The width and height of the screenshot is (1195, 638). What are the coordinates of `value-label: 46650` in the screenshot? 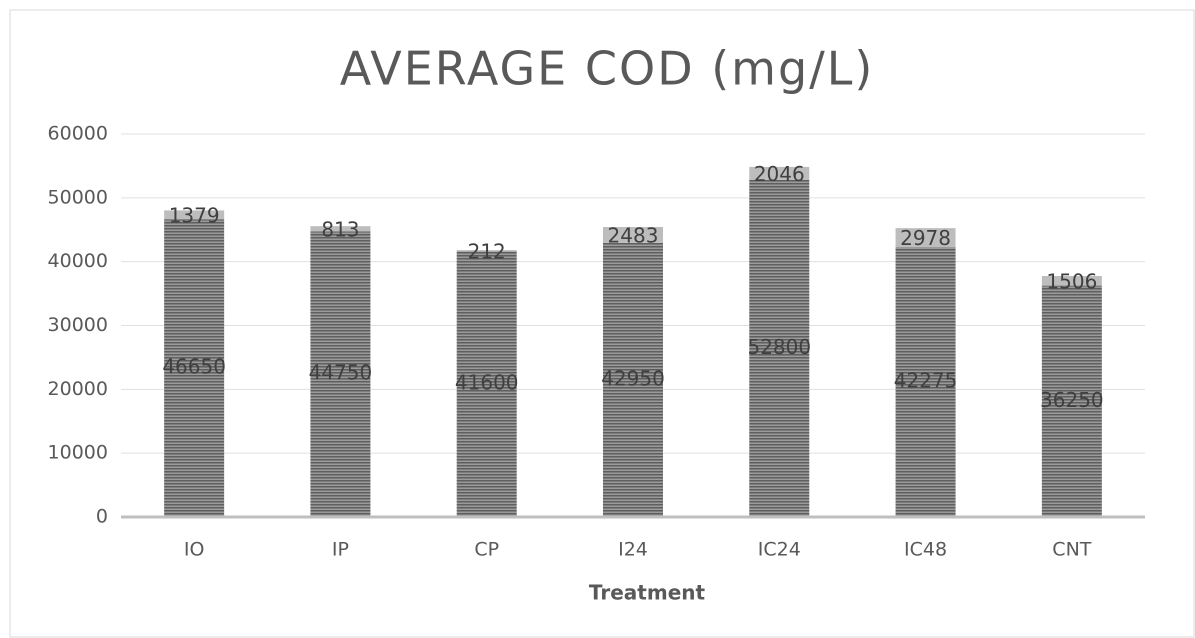 It's located at (194, 367).